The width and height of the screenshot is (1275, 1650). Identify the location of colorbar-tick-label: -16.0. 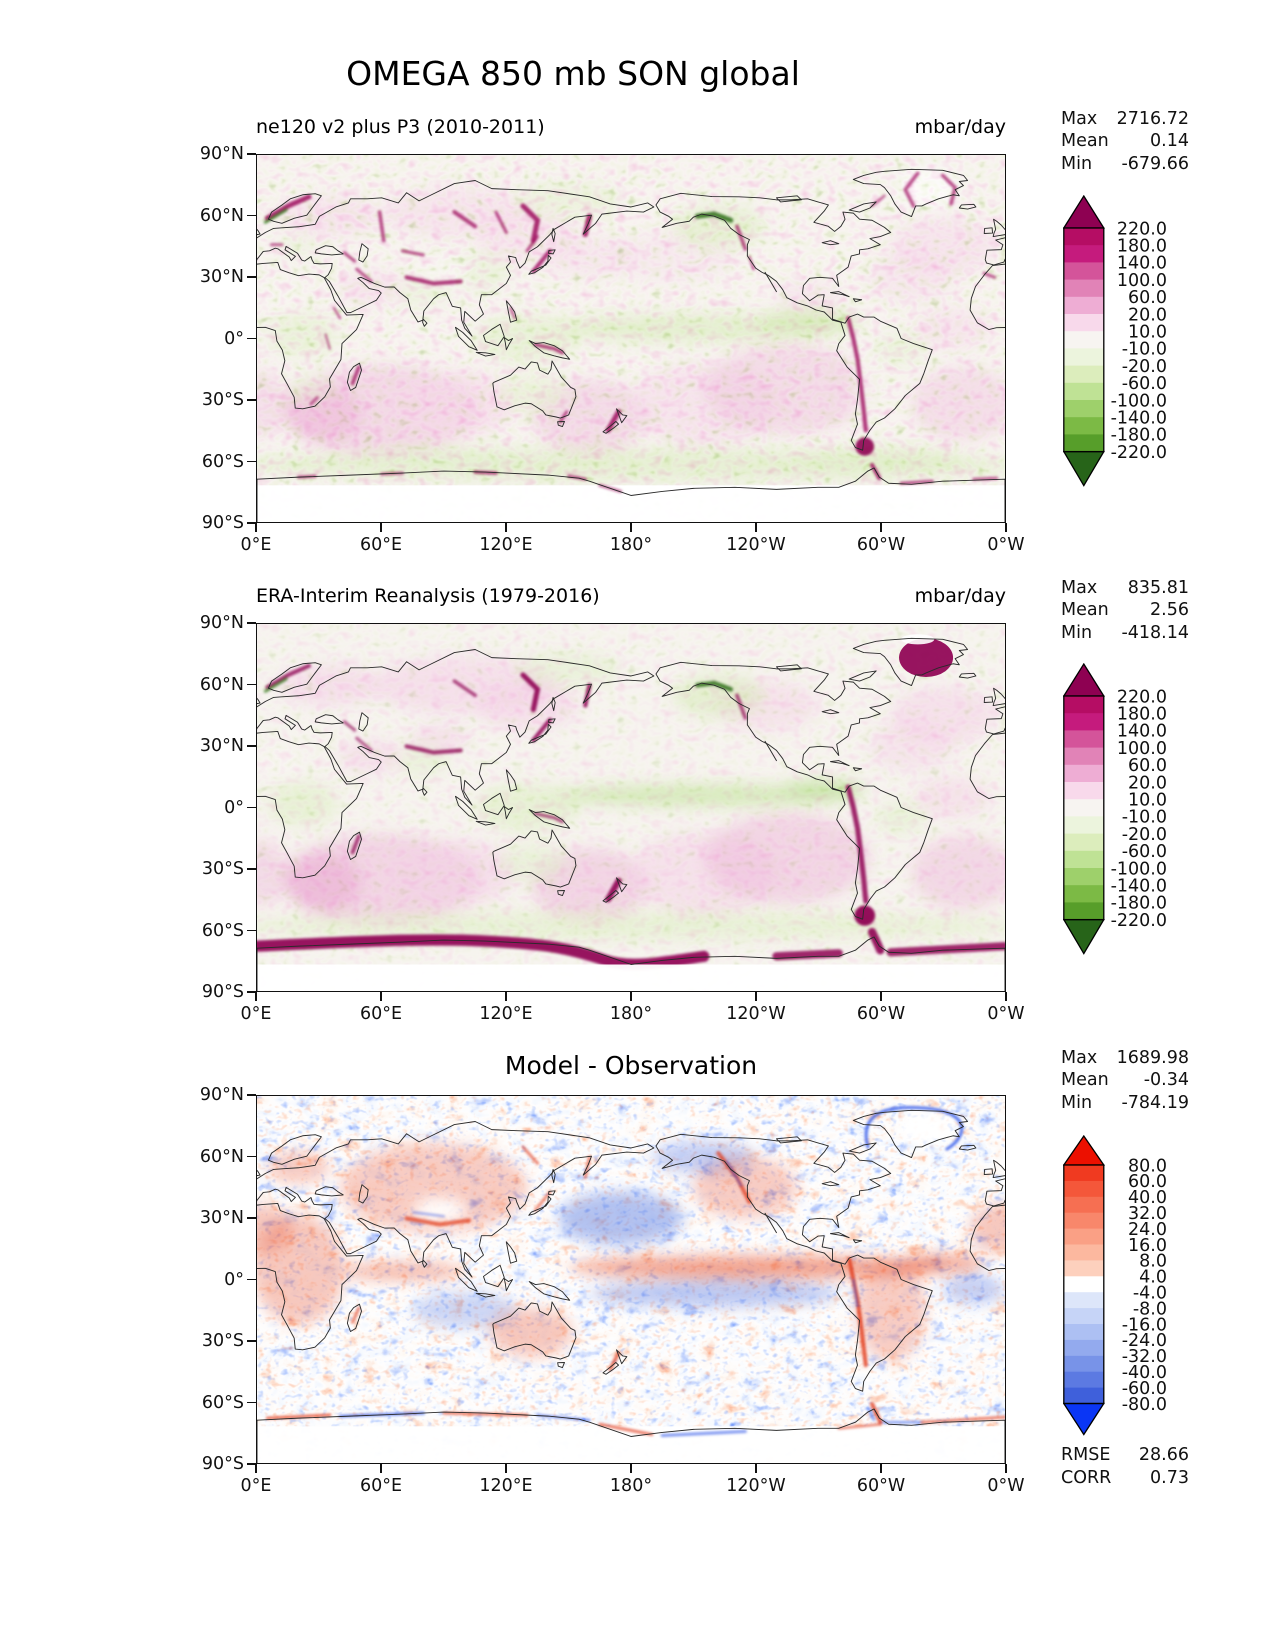
(1144, 1325).